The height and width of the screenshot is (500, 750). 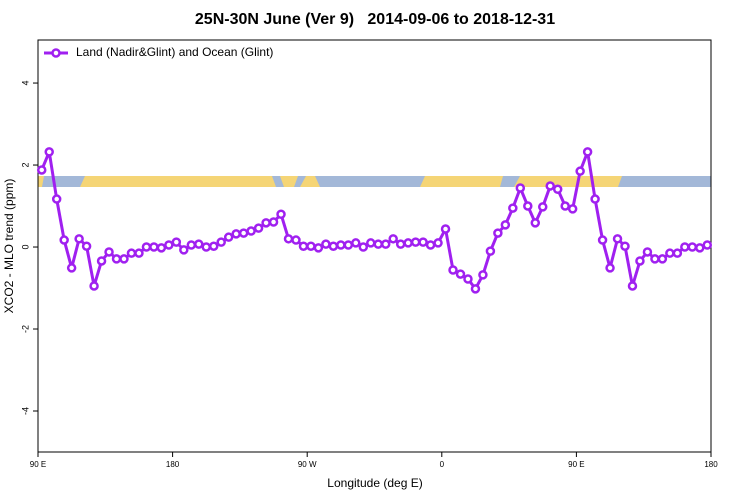 I want to click on y-tick-label: 2, so click(x=25, y=165).